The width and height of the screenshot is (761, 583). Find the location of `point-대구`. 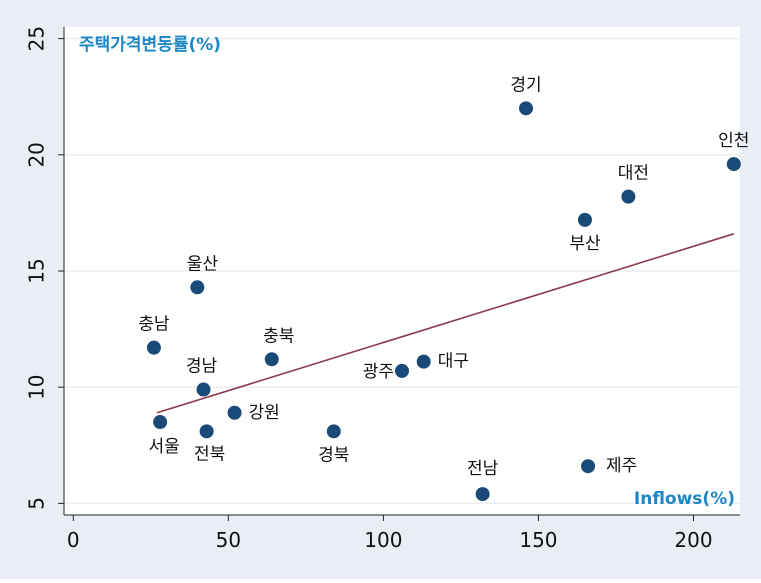

point-대구 is located at coordinates (423, 361).